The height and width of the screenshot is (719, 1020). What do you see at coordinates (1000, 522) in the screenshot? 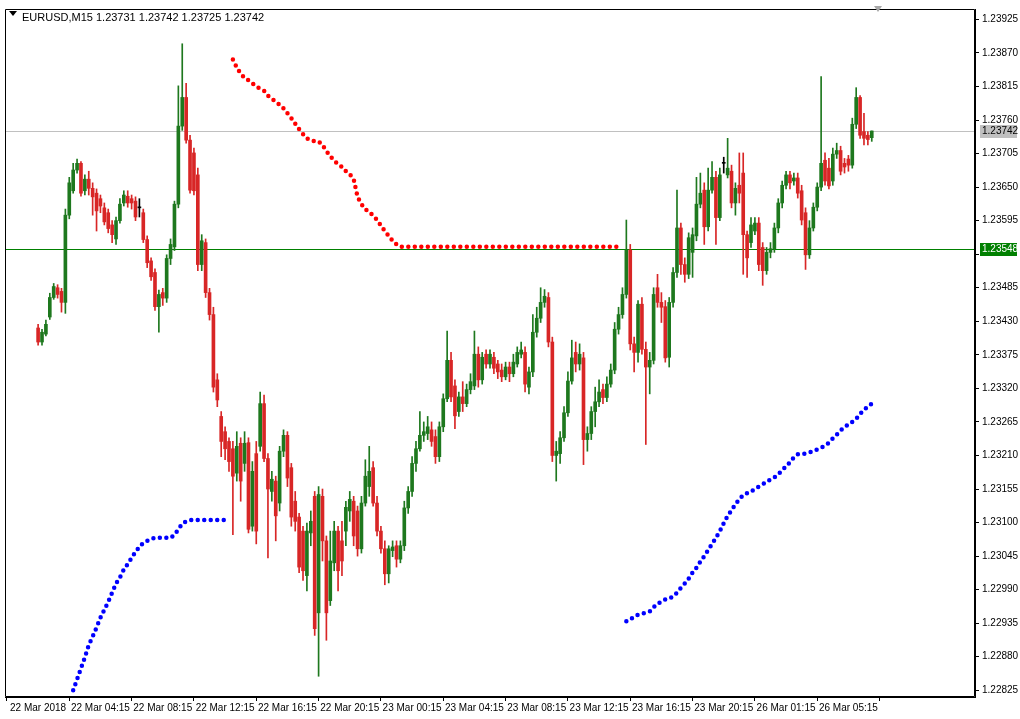
I see `y-tick-label: 1.23100` at bounding box center [1000, 522].